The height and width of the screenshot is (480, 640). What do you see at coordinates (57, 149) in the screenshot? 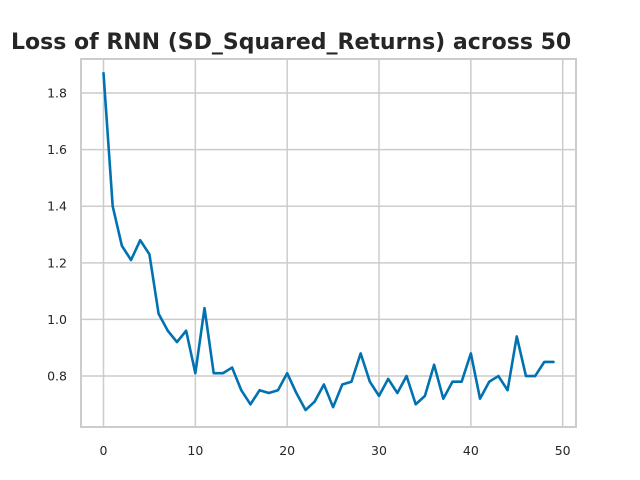
I see `y-tick-label: 1.6` at bounding box center [57, 149].